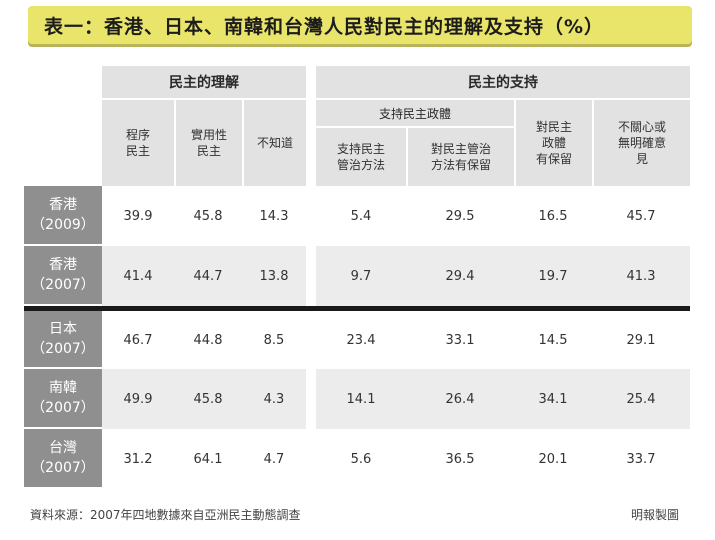 The image size is (715, 540). What do you see at coordinates (361, 459) in the screenshot?
I see `table-cell: 5.6` at bounding box center [361, 459].